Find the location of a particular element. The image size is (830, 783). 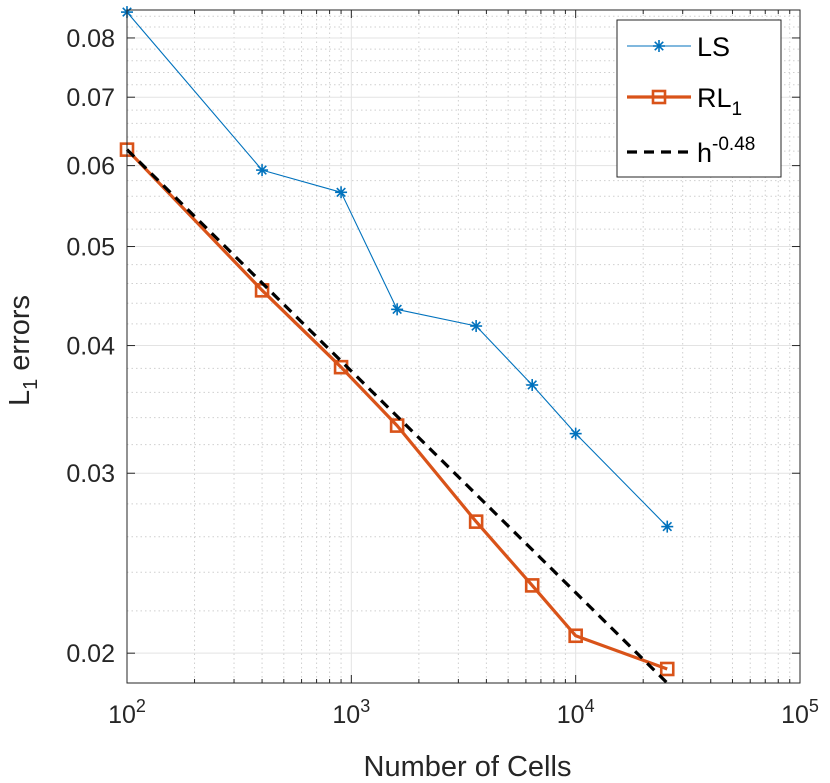

legend-label: LS is located at coordinates (713, 47).